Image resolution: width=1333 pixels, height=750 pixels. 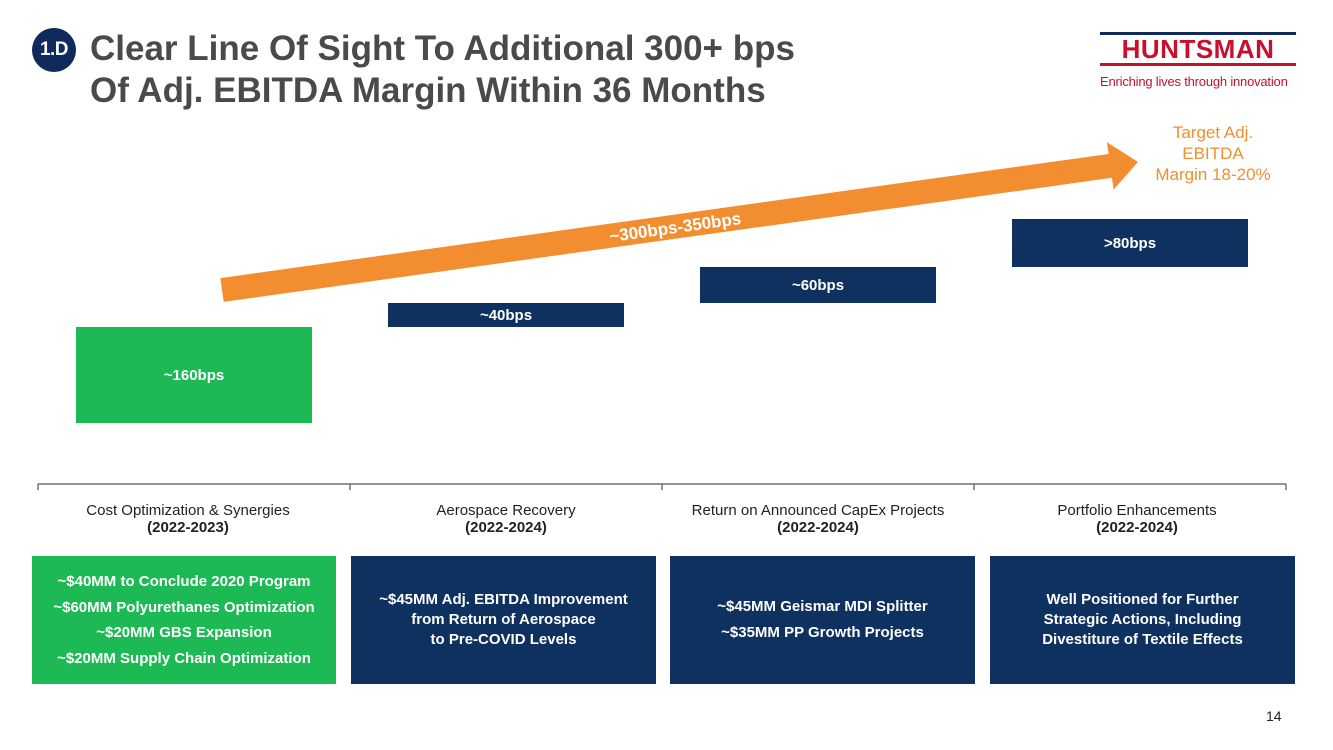 What do you see at coordinates (184, 658) in the screenshot?
I see `detail-line: ~$20MM Supply Chain Optimization` at bounding box center [184, 658].